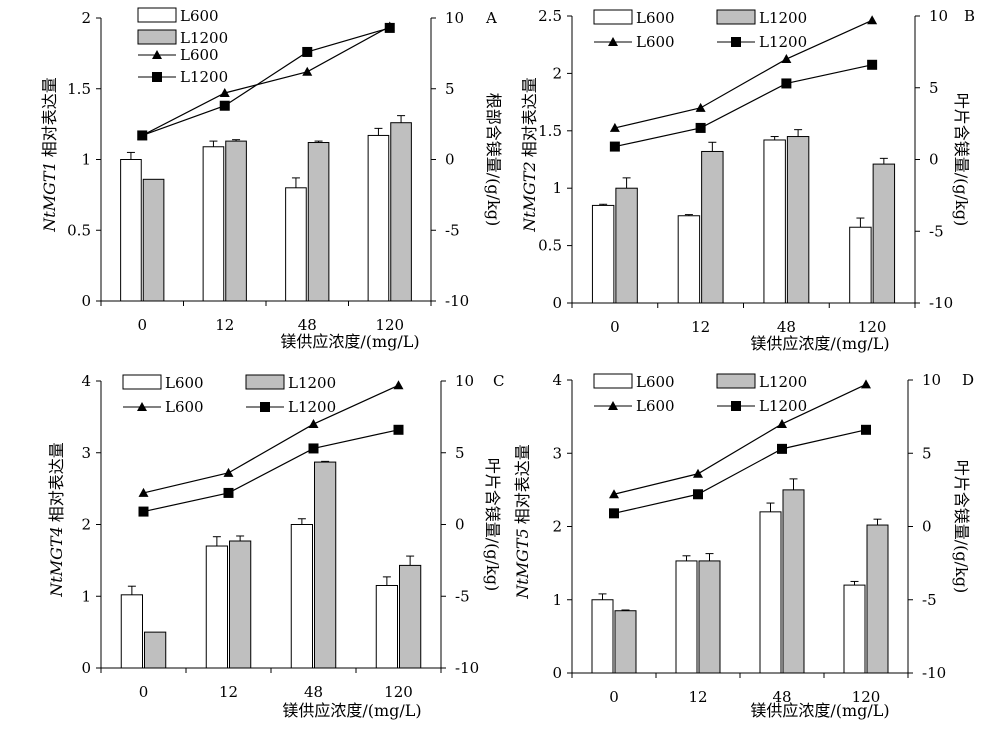  I want to click on x-tick-label: 0, so click(615, 327).